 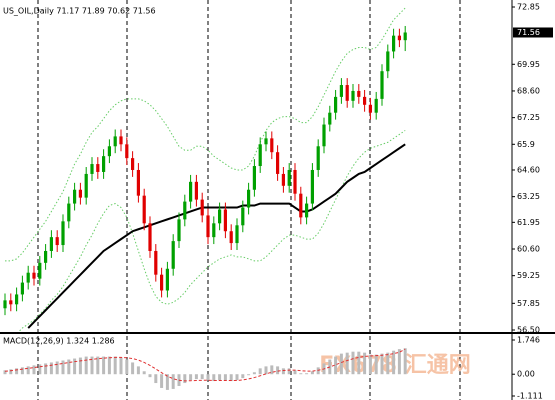 What do you see at coordinates (528, 117) in the screenshot?
I see `y-tick-label: 67.25` at bounding box center [528, 117].